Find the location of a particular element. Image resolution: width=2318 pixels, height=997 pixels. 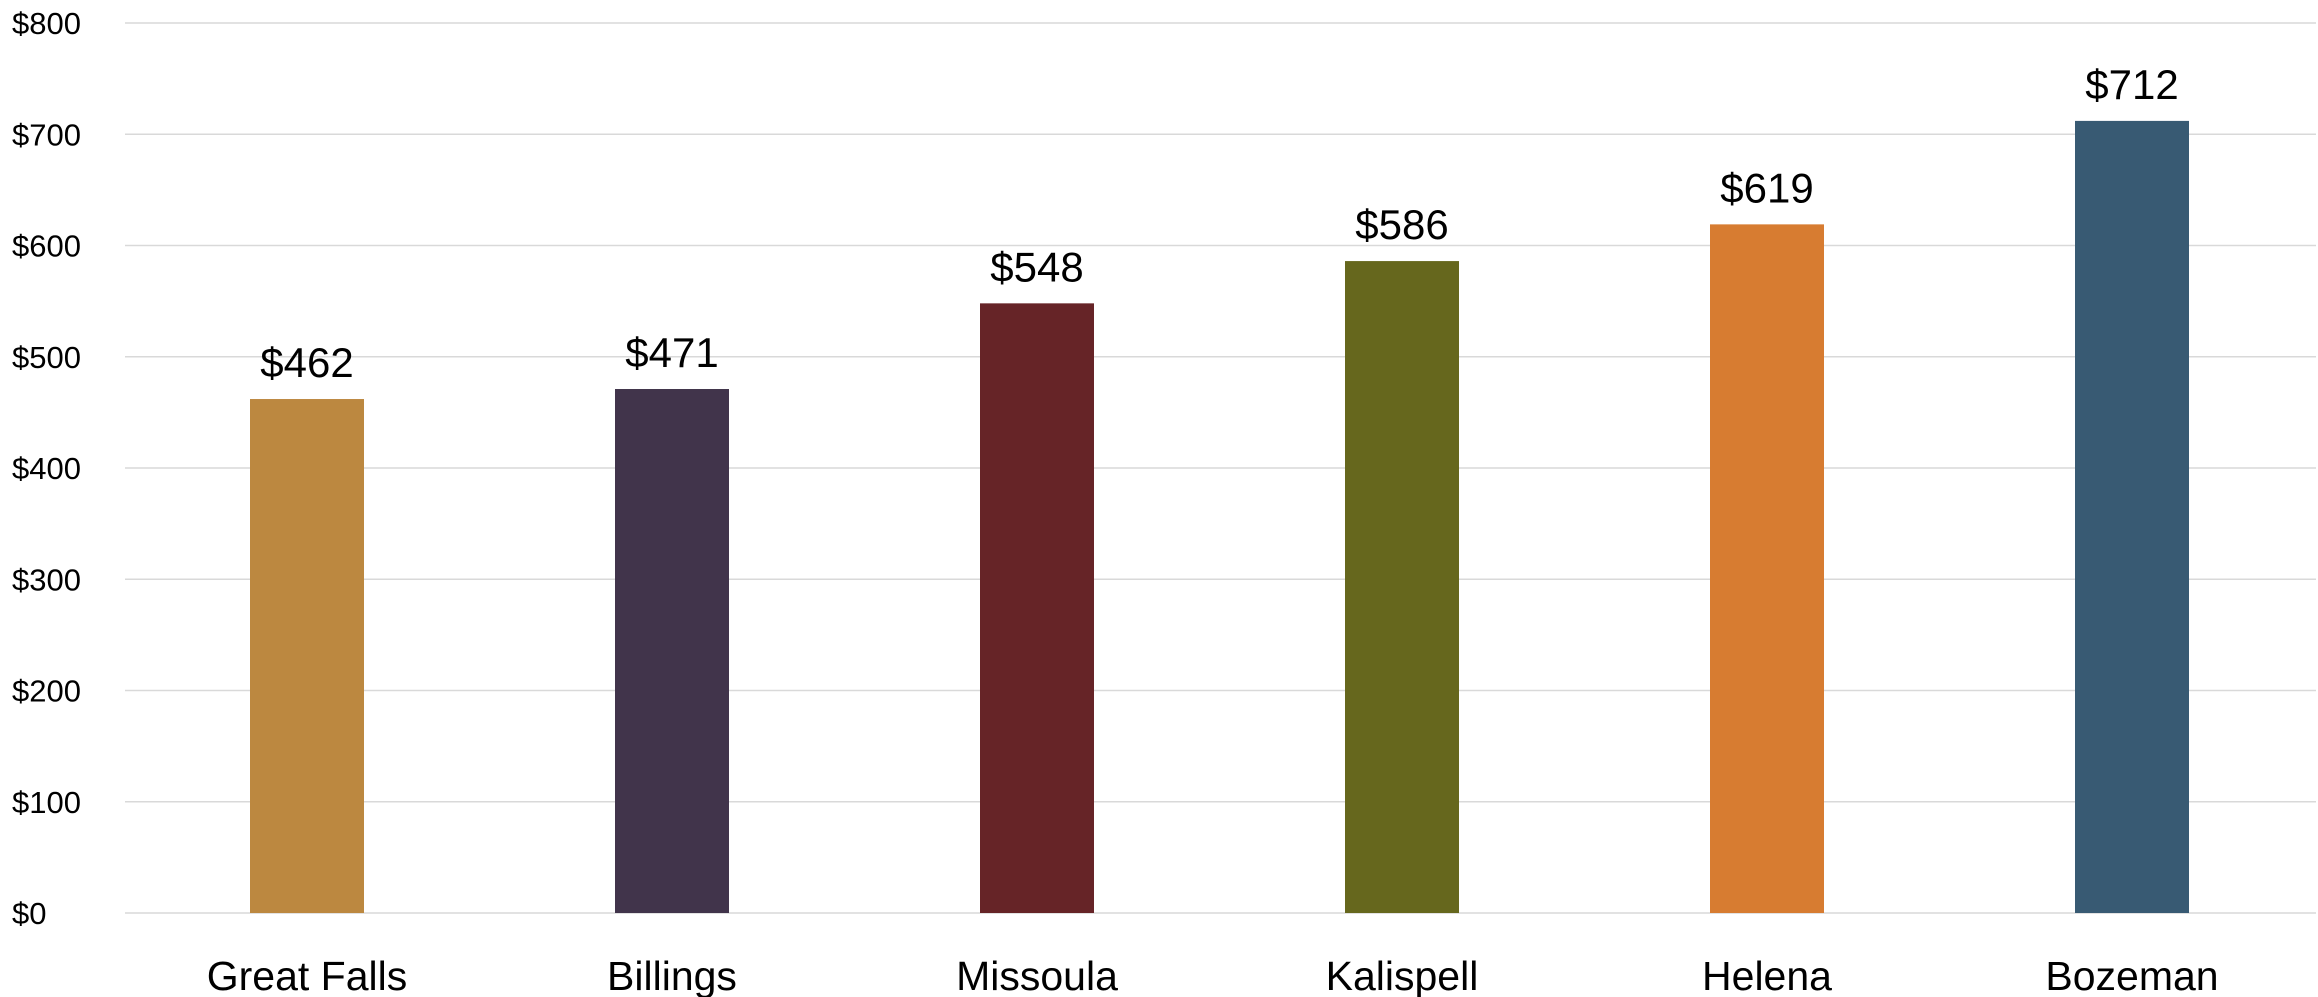

x-tick-label: Bozeman is located at coordinates (2131, 975).